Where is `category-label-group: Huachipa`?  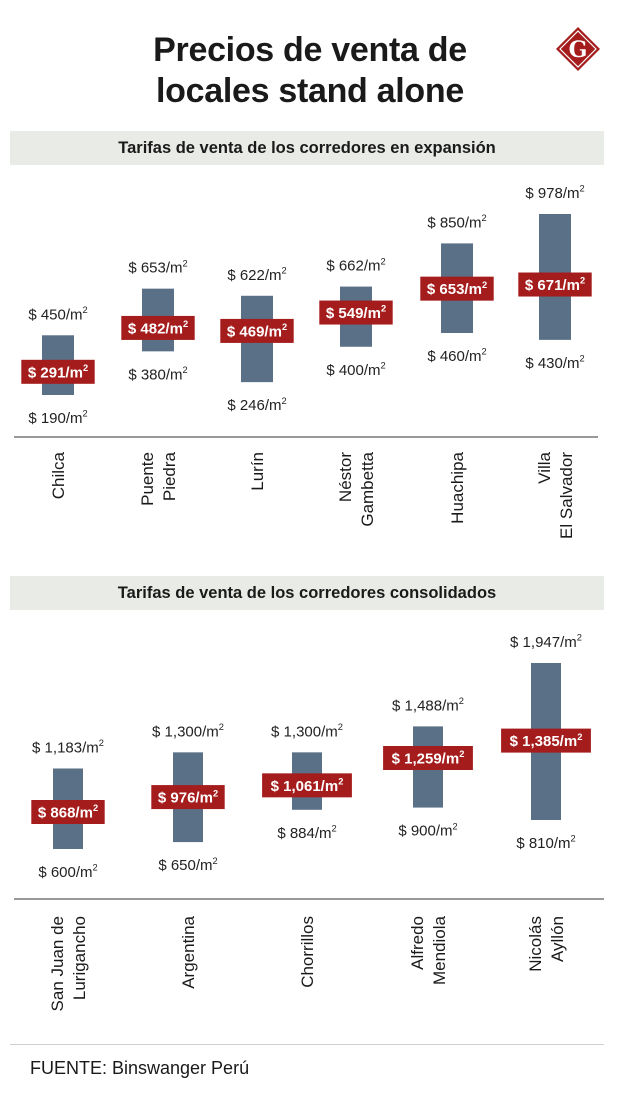 category-label-group: Huachipa is located at coordinates (457, 487).